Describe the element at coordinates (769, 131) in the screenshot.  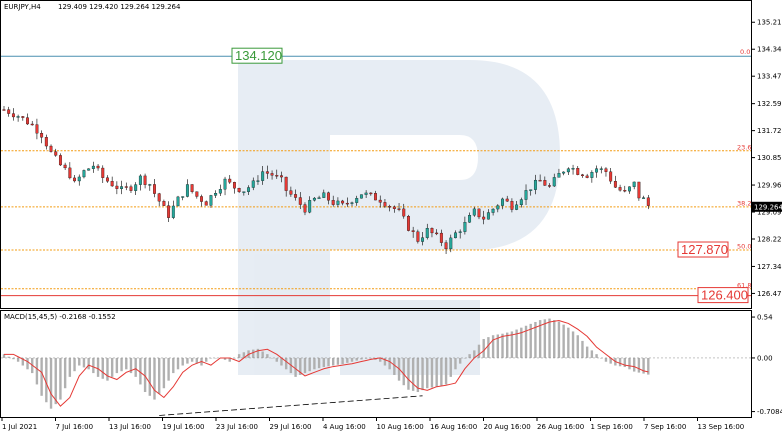
I see `price-tick-label: 131.720` at that location.